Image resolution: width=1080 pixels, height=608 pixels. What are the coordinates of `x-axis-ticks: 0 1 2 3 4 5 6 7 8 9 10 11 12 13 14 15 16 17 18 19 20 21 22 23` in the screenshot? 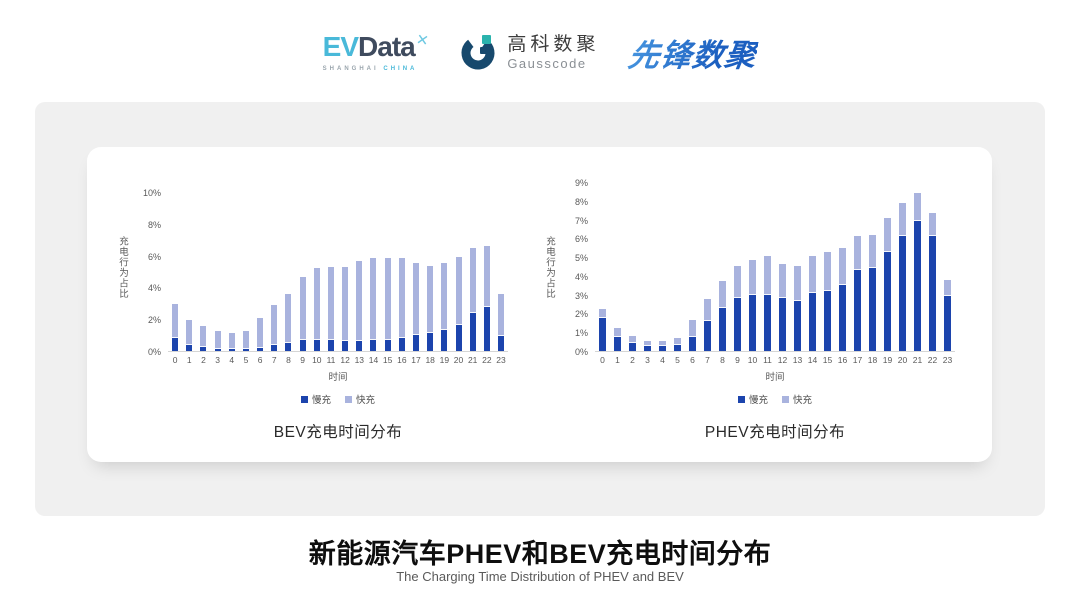 It's located at (338, 360).